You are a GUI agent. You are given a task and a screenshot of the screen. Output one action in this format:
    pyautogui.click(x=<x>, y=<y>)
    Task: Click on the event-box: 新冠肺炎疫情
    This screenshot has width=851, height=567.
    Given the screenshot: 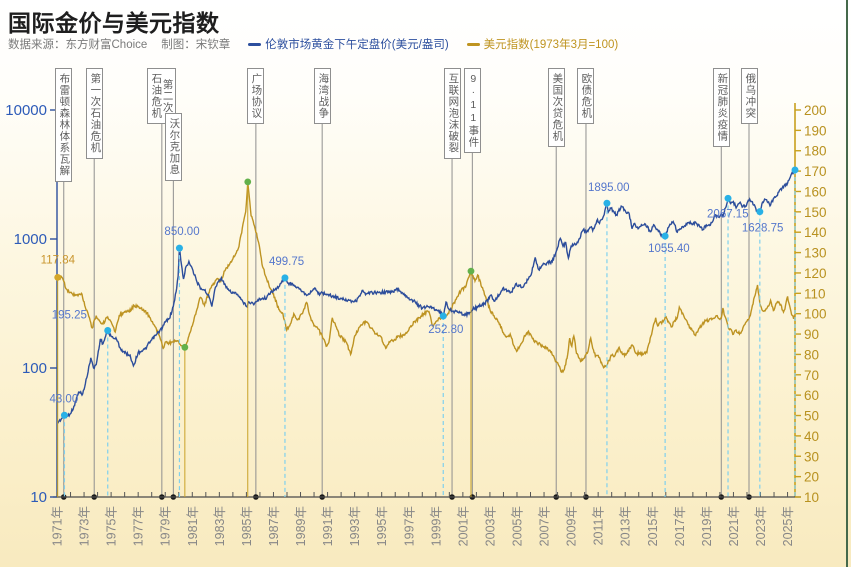 What is the action you would take?
    pyautogui.click(x=722, y=107)
    